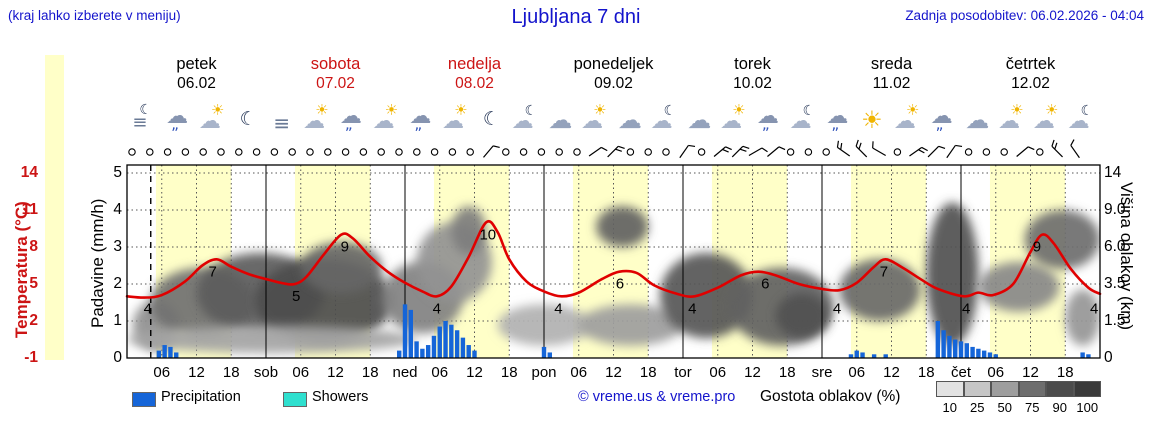  Describe the element at coordinates (148, 308) in the screenshot. I see `svg-text: 4` at that location.